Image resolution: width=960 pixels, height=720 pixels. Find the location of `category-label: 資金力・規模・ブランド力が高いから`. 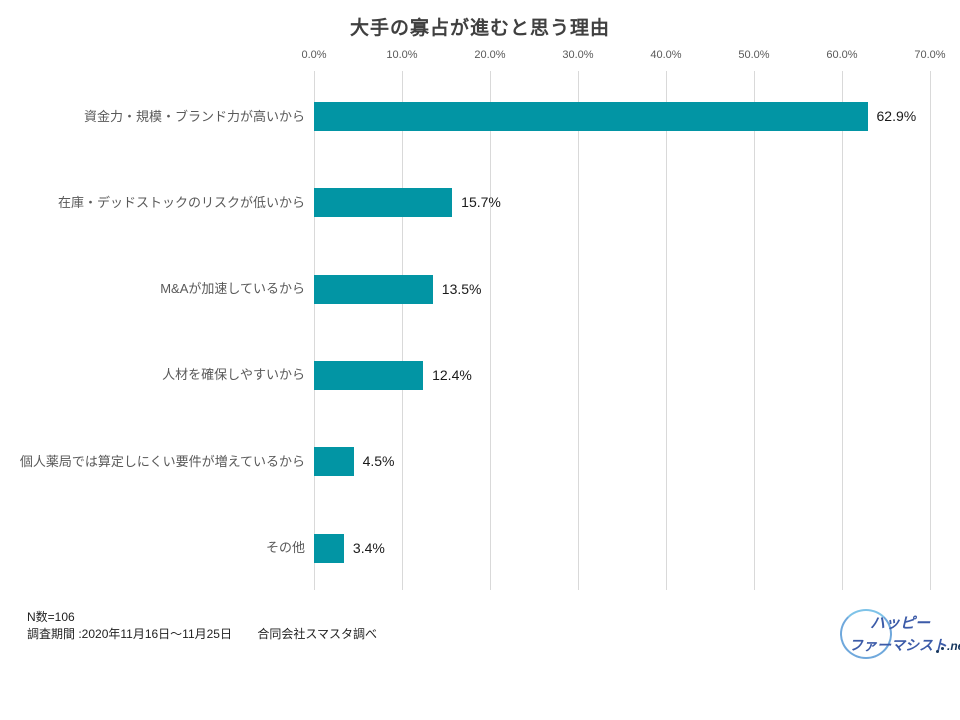

category-label: 資金力・規模・ブランド力が高いから is located at coordinates (194, 116).